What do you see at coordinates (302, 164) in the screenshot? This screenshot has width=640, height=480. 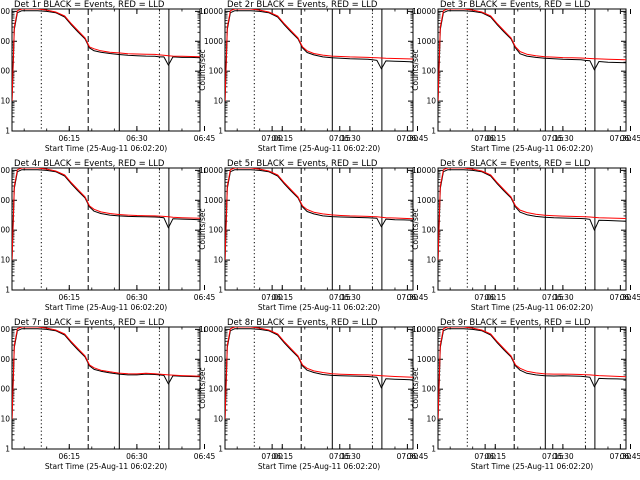 I see `panel-title: Det 5r BLACK = Events, RED = LLD` at bounding box center [302, 164].